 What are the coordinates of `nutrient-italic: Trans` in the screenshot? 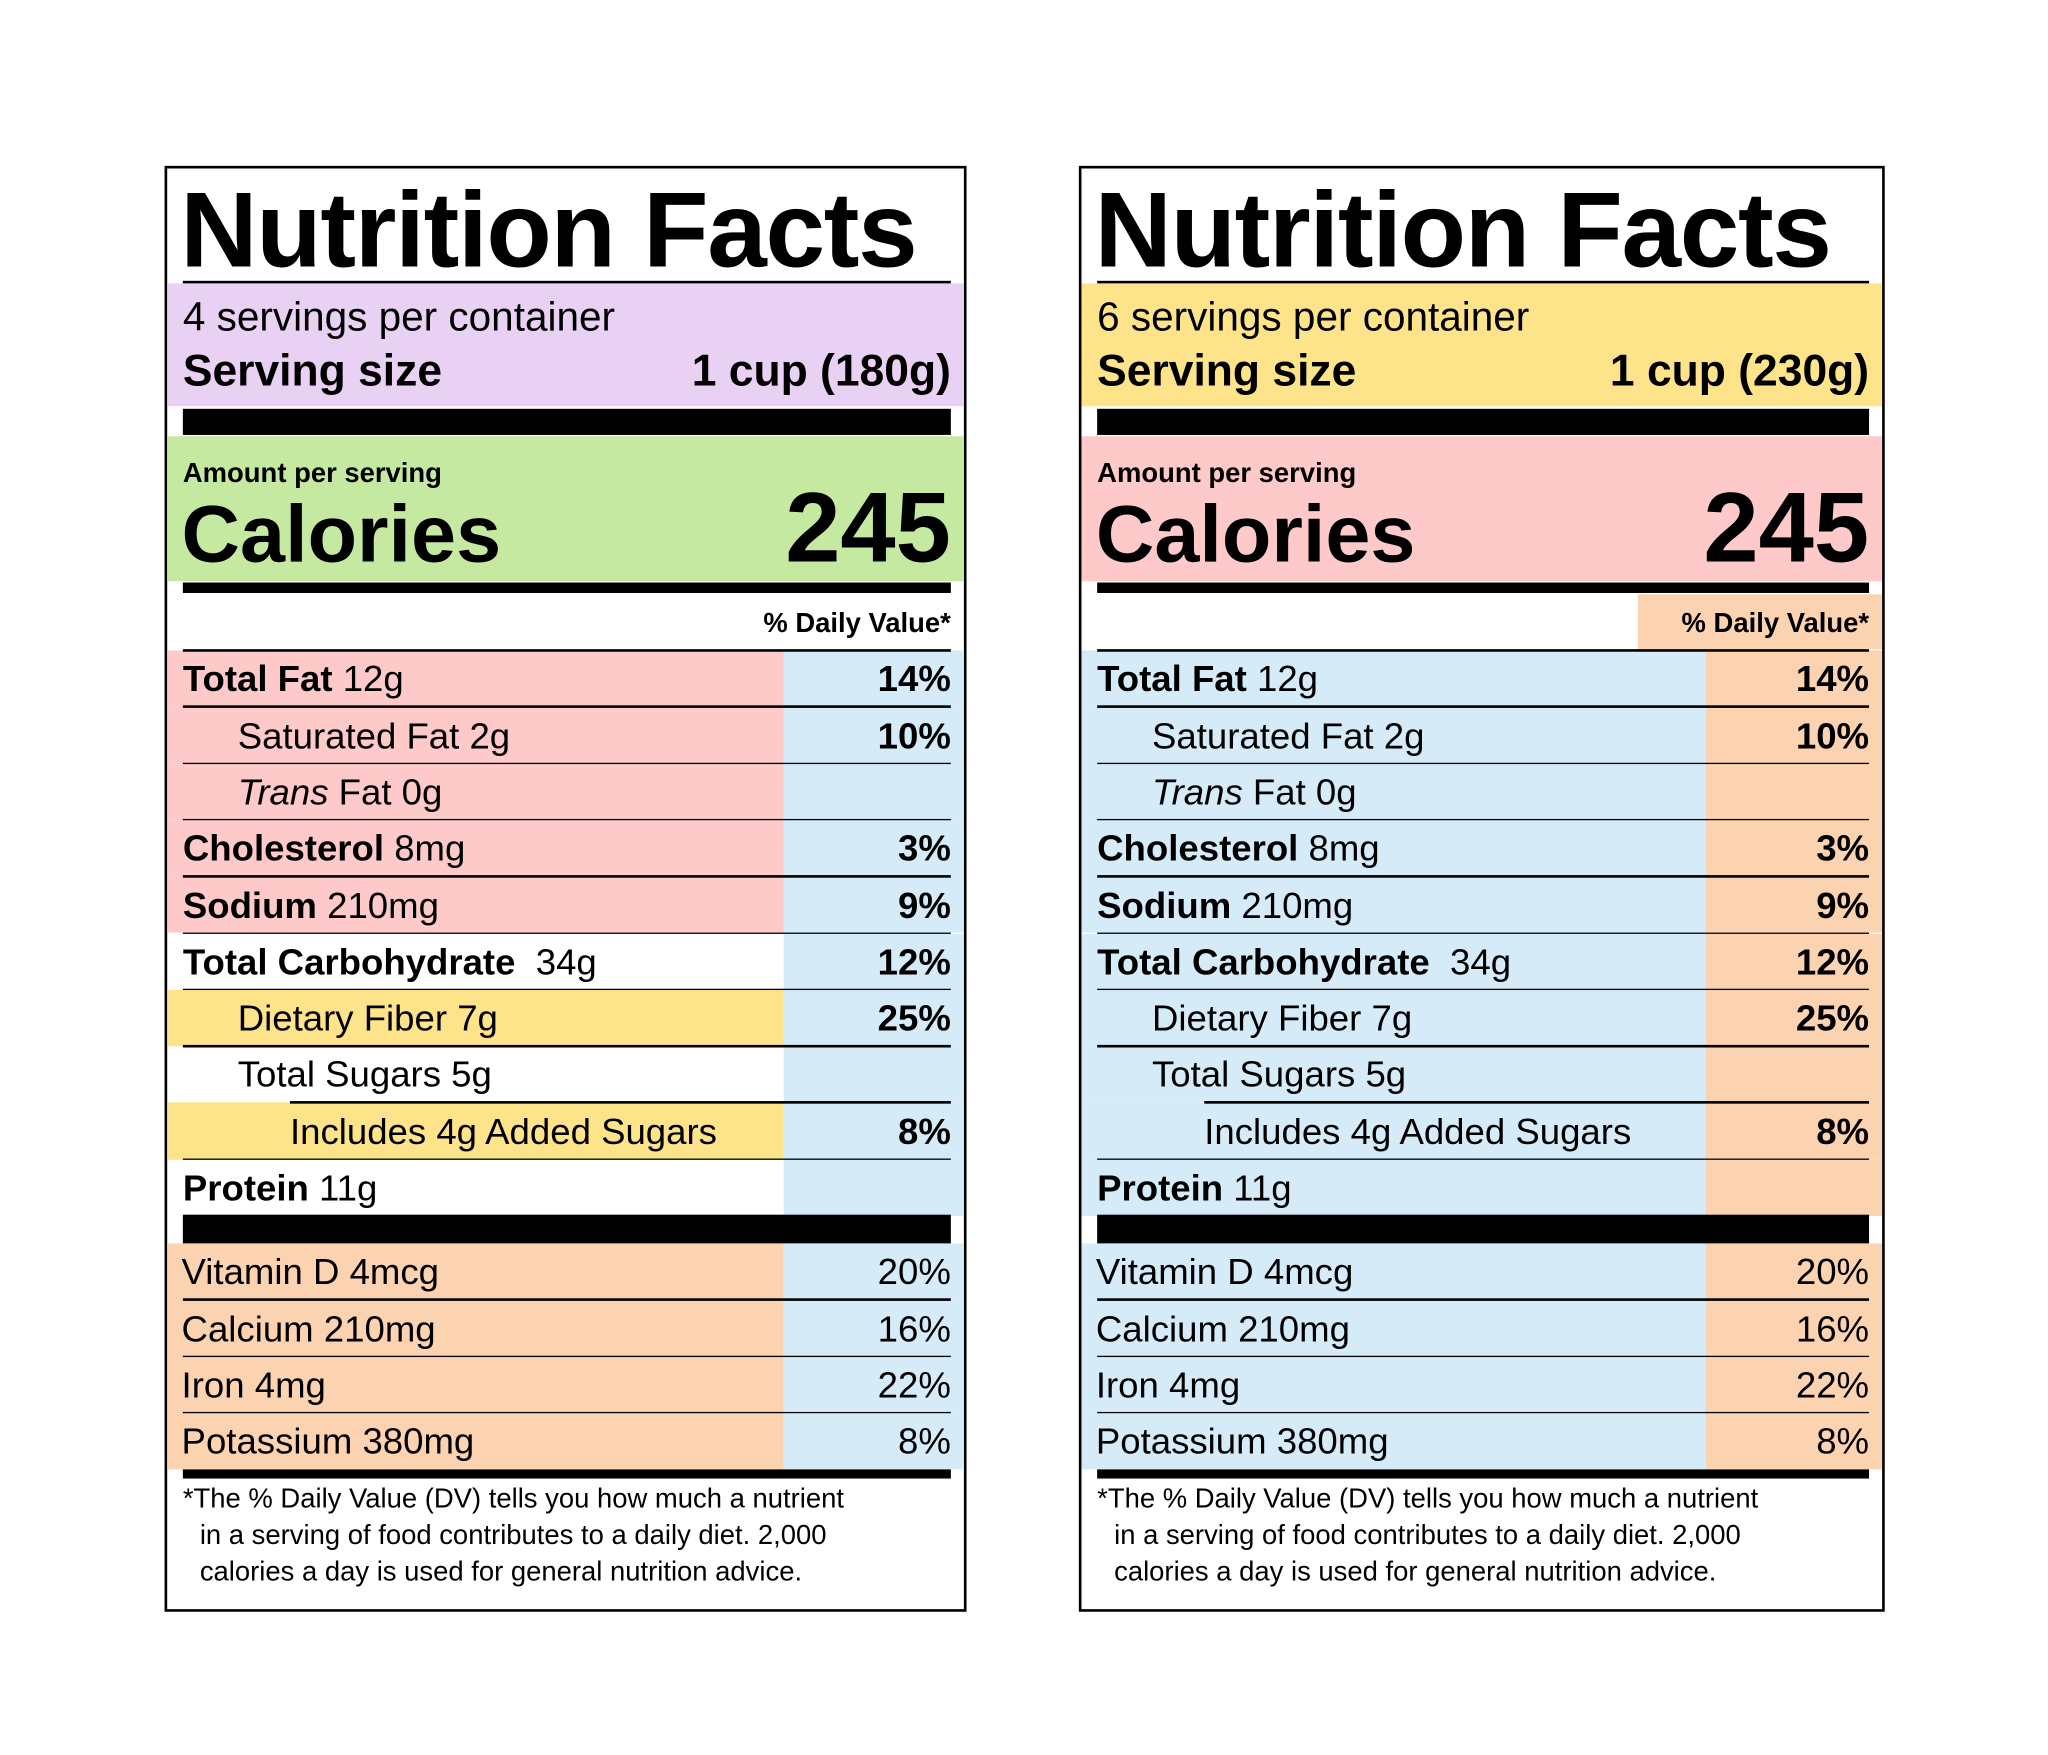 It's located at (283, 792).